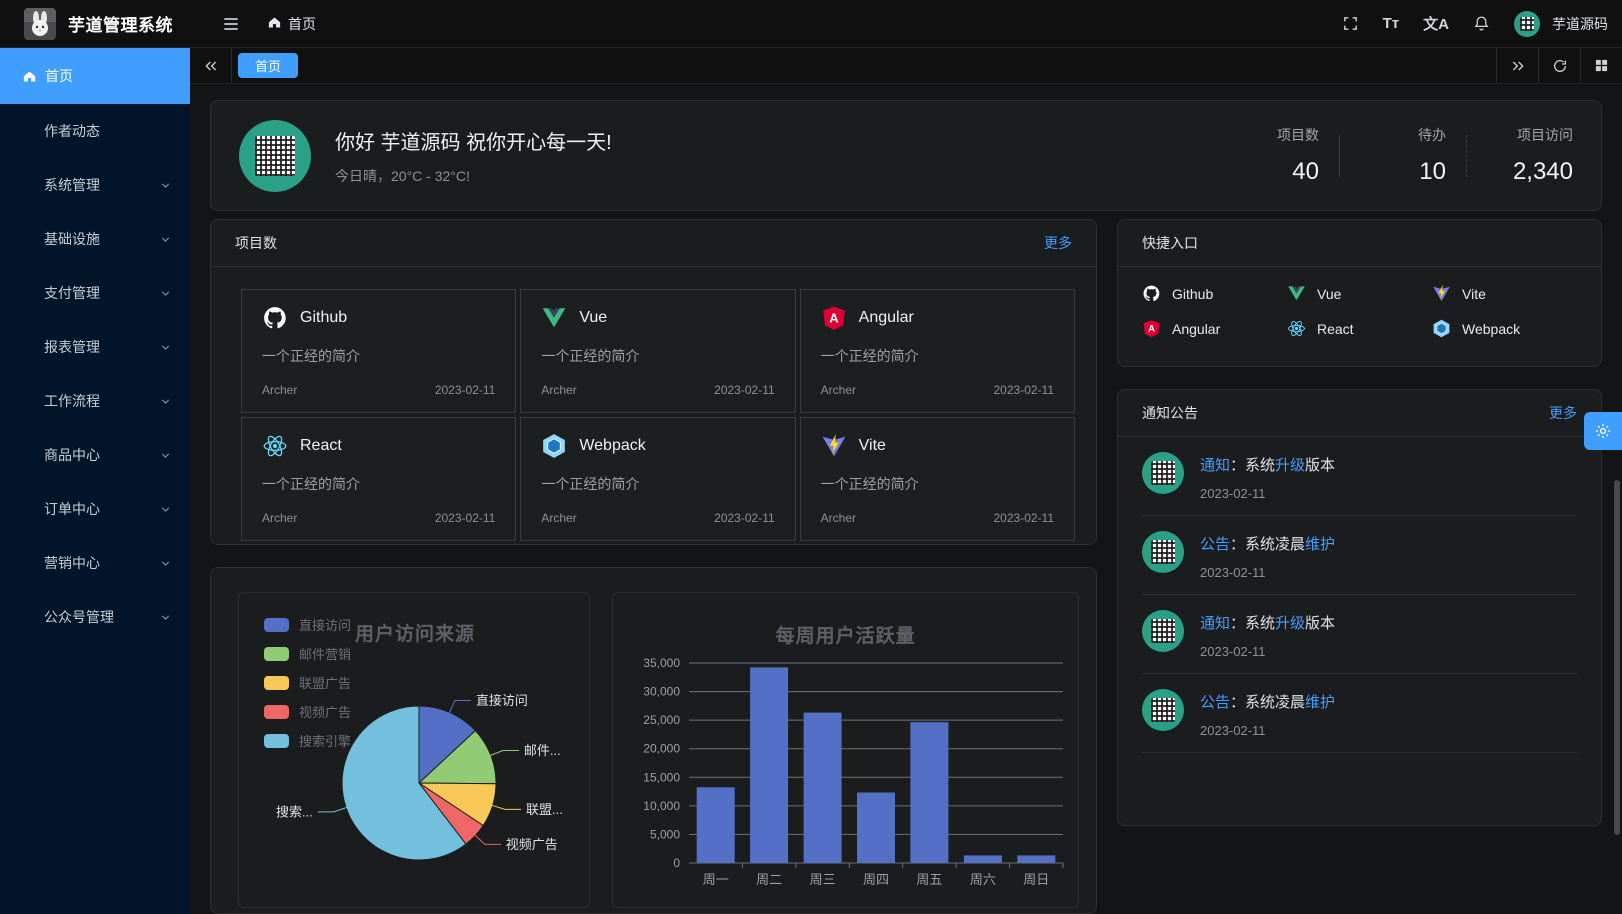 Image resolution: width=1622 pixels, height=914 pixels. Describe the element at coordinates (465, 518) in the screenshot. I see `project-date: 2023-02-11` at that location.